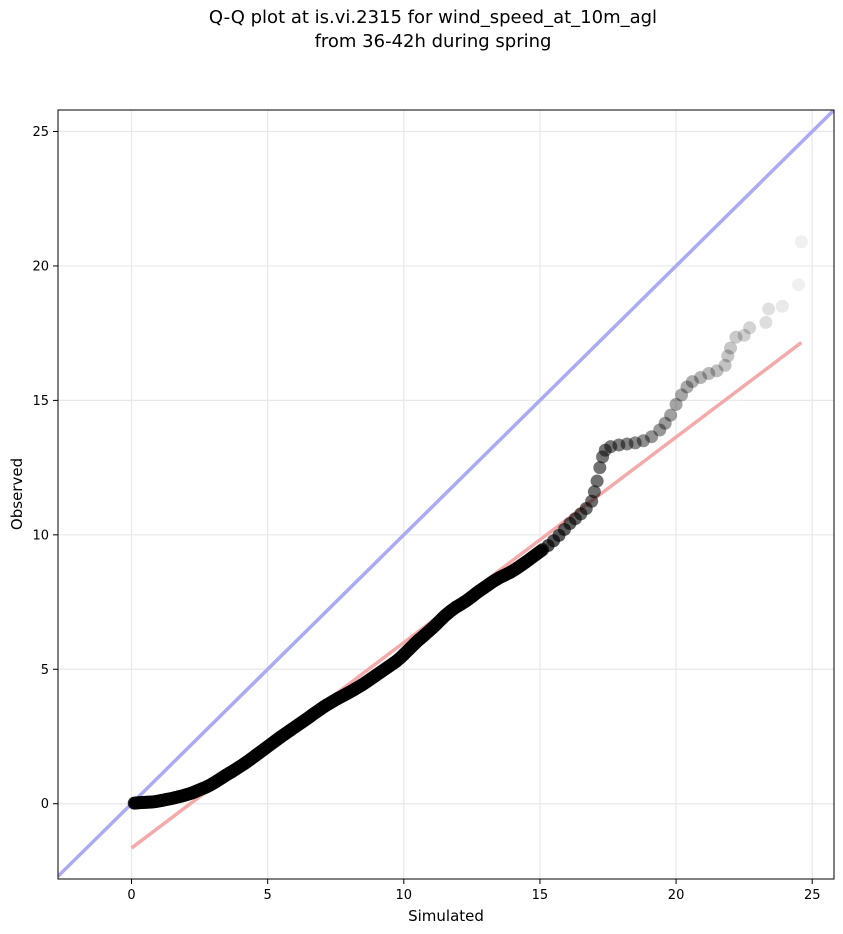 The width and height of the screenshot is (843, 934). I want to click on x-tick-label: 15, so click(540, 895).